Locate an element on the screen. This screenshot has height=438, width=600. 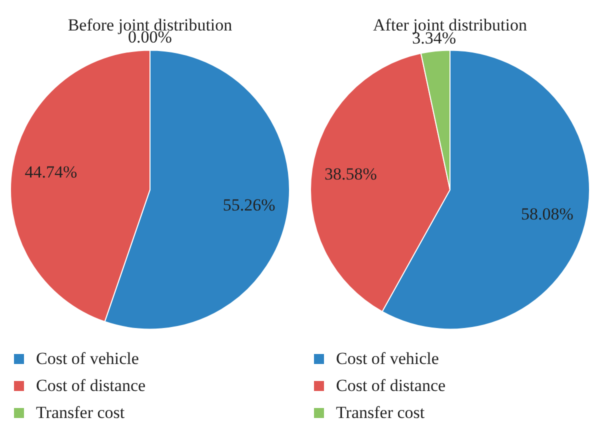
data-label: 38.58% is located at coordinates (350, 174).